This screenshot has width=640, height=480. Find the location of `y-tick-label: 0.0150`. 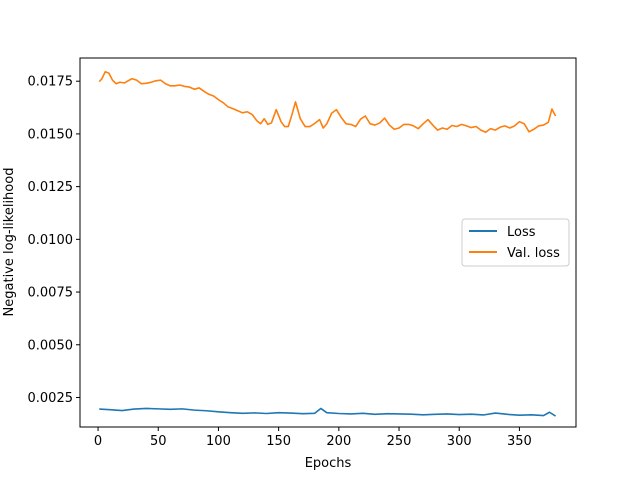

y-tick-label: 0.0150 is located at coordinates (51, 134).